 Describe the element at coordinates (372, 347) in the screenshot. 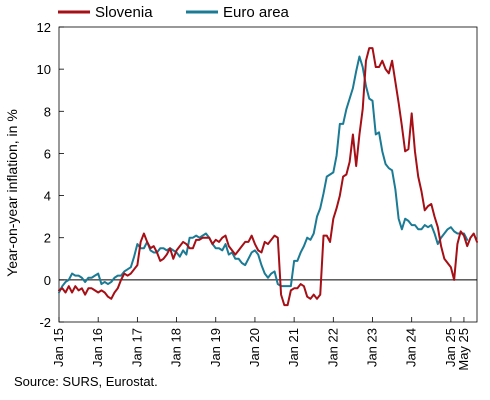

I see `x-tick-label: Jan 23` at that location.